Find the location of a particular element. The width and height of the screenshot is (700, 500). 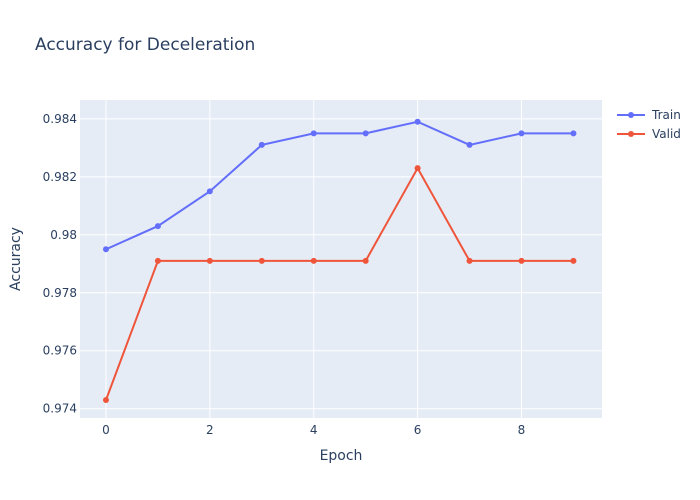

x-tick-label: 6 is located at coordinates (418, 430).